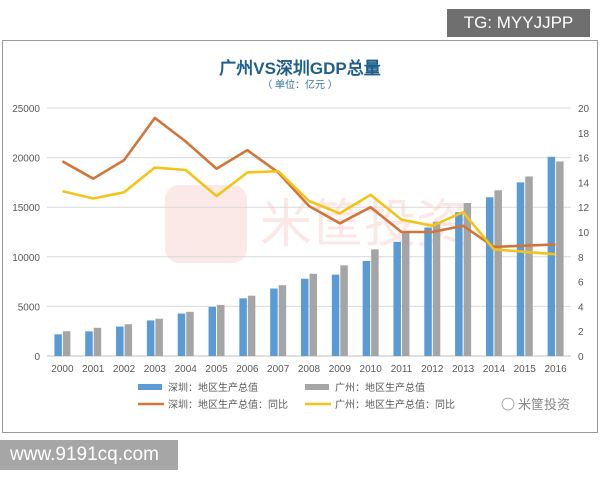 The image size is (600, 480). What do you see at coordinates (402, 369) in the screenshot?
I see `x-tick-label: 2011` at bounding box center [402, 369].